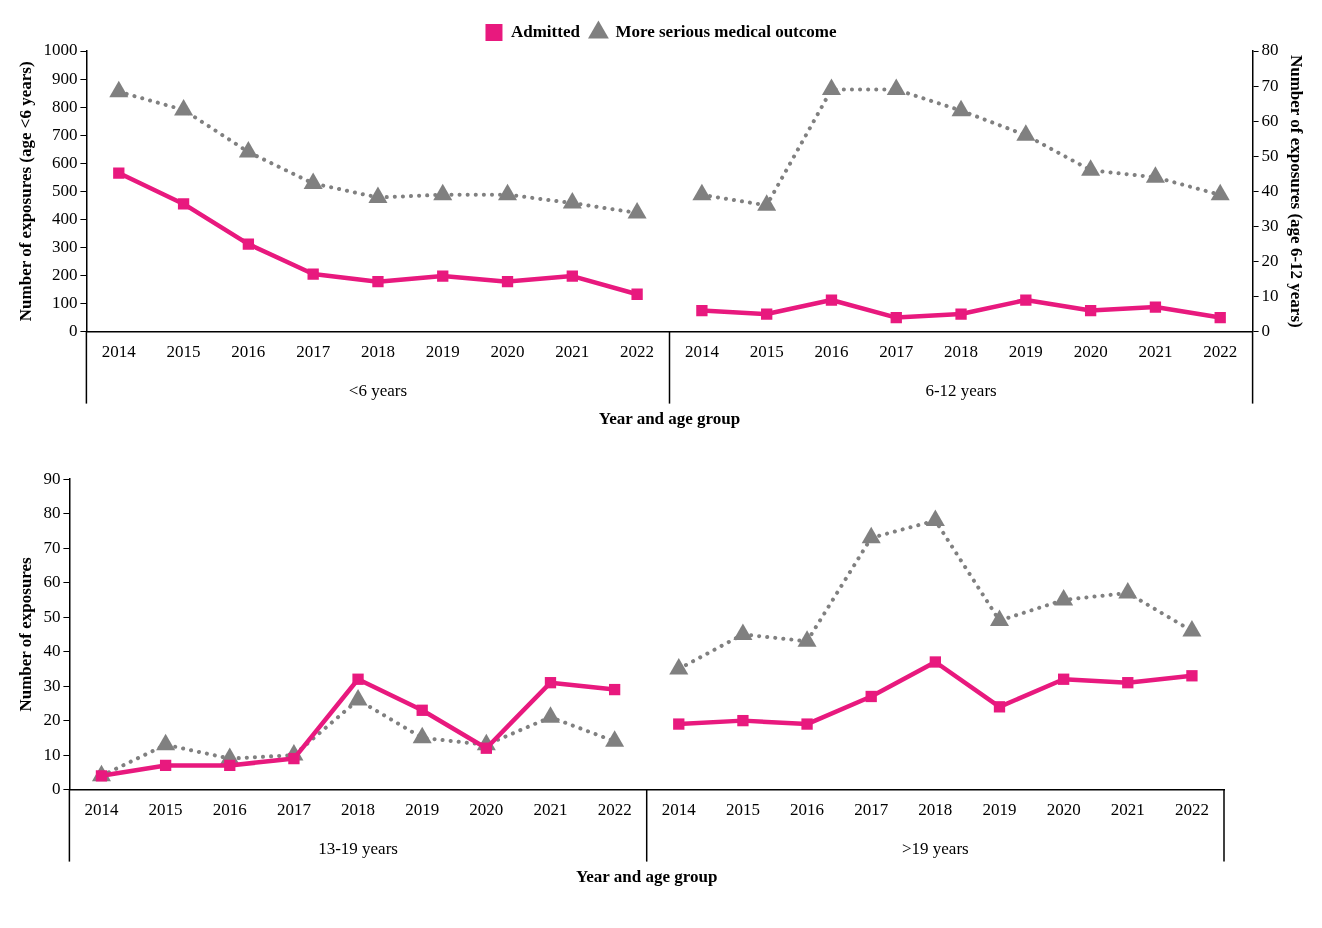 The image size is (1322, 928). I want to click on y-tick-label: 1000, so click(60, 50).